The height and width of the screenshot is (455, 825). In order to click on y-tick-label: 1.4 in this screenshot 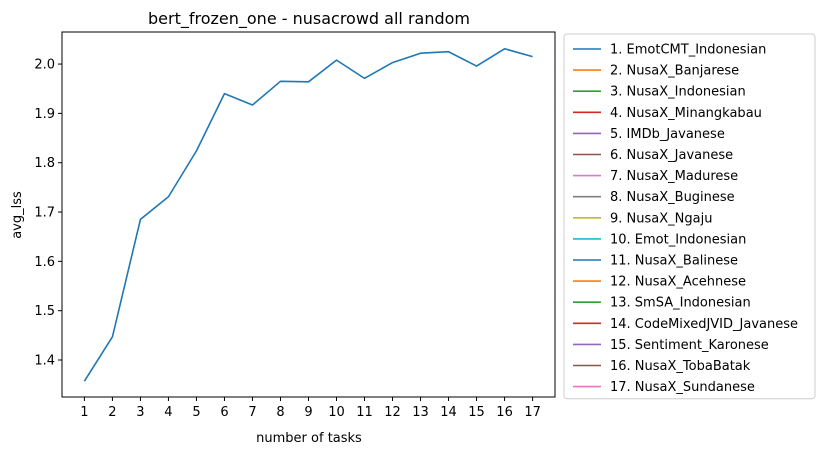, I will do `click(44, 361)`.